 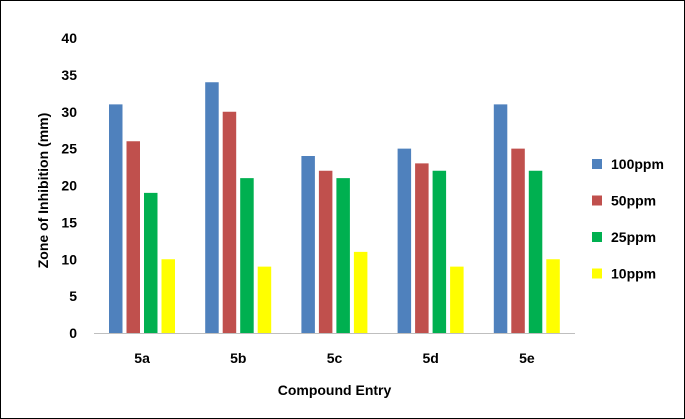 What do you see at coordinates (535, 251) in the screenshot?
I see `bar-25ppm-5e` at bounding box center [535, 251].